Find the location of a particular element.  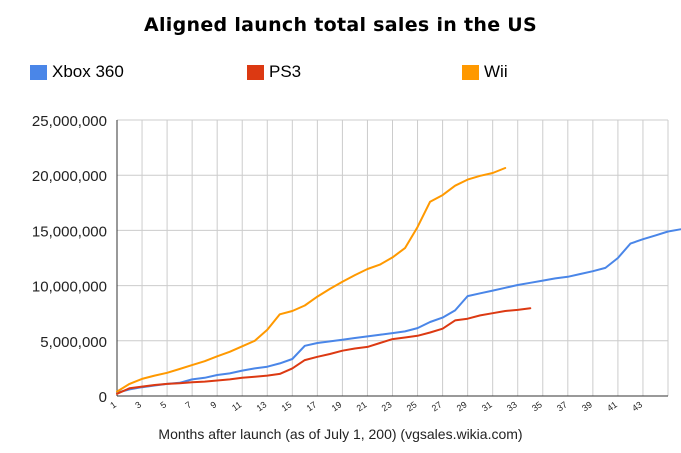

x-tick-label: 7 is located at coordinates (188, 404).